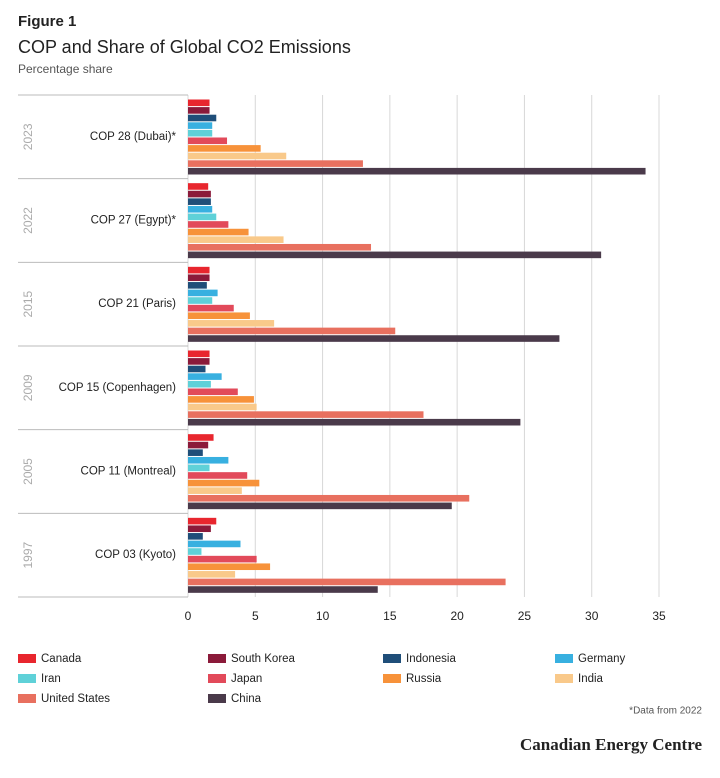 This screenshot has height=778, width=720. What do you see at coordinates (665, 711) in the screenshot?
I see `footnote: *Data from 2022` at bounding box center [665, 711].